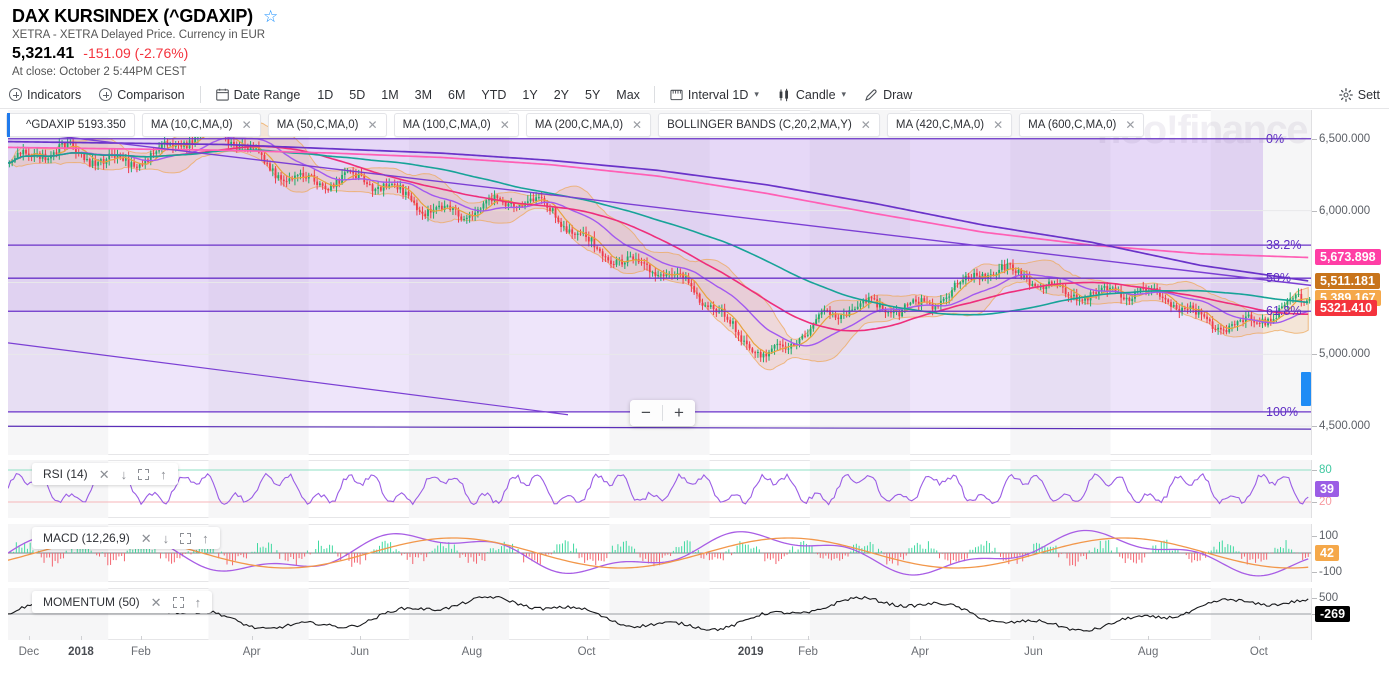 This screenshot has height=687, width=1389. Describe the element at coordinates (456, 125) in the screenshot. I see `indicator-chip-3: MA (100,C,MA,0) ✕` at that location.